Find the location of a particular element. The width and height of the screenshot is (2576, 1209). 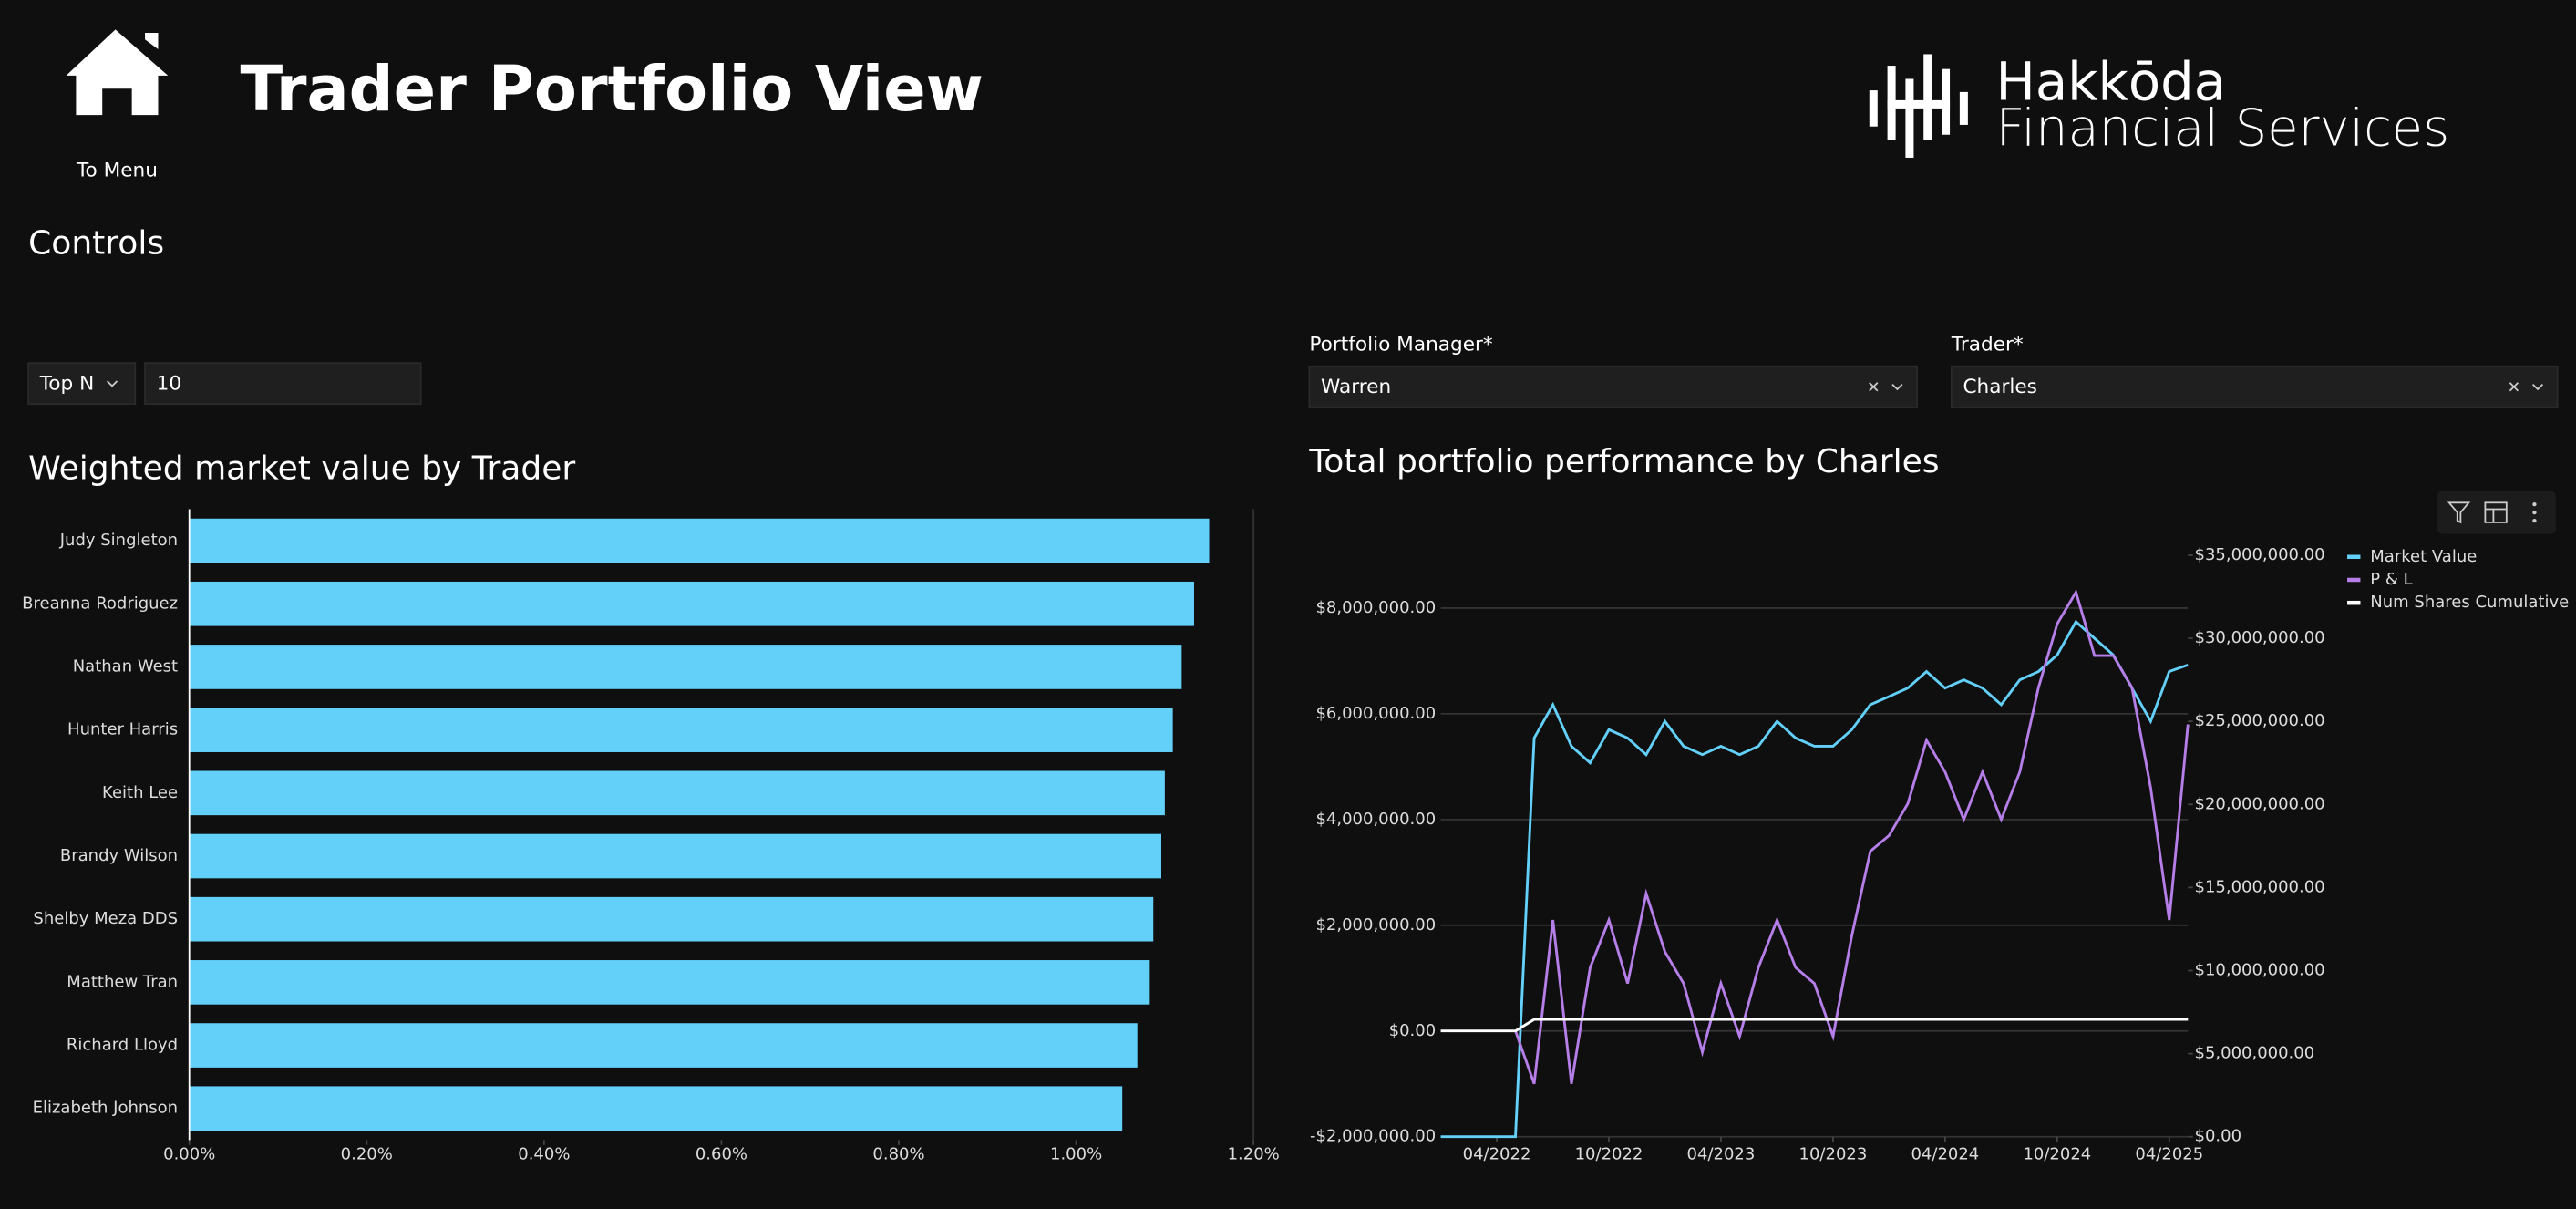

y2-tick-label: $15,000,000.00 is located at coordinates (2260, 886).